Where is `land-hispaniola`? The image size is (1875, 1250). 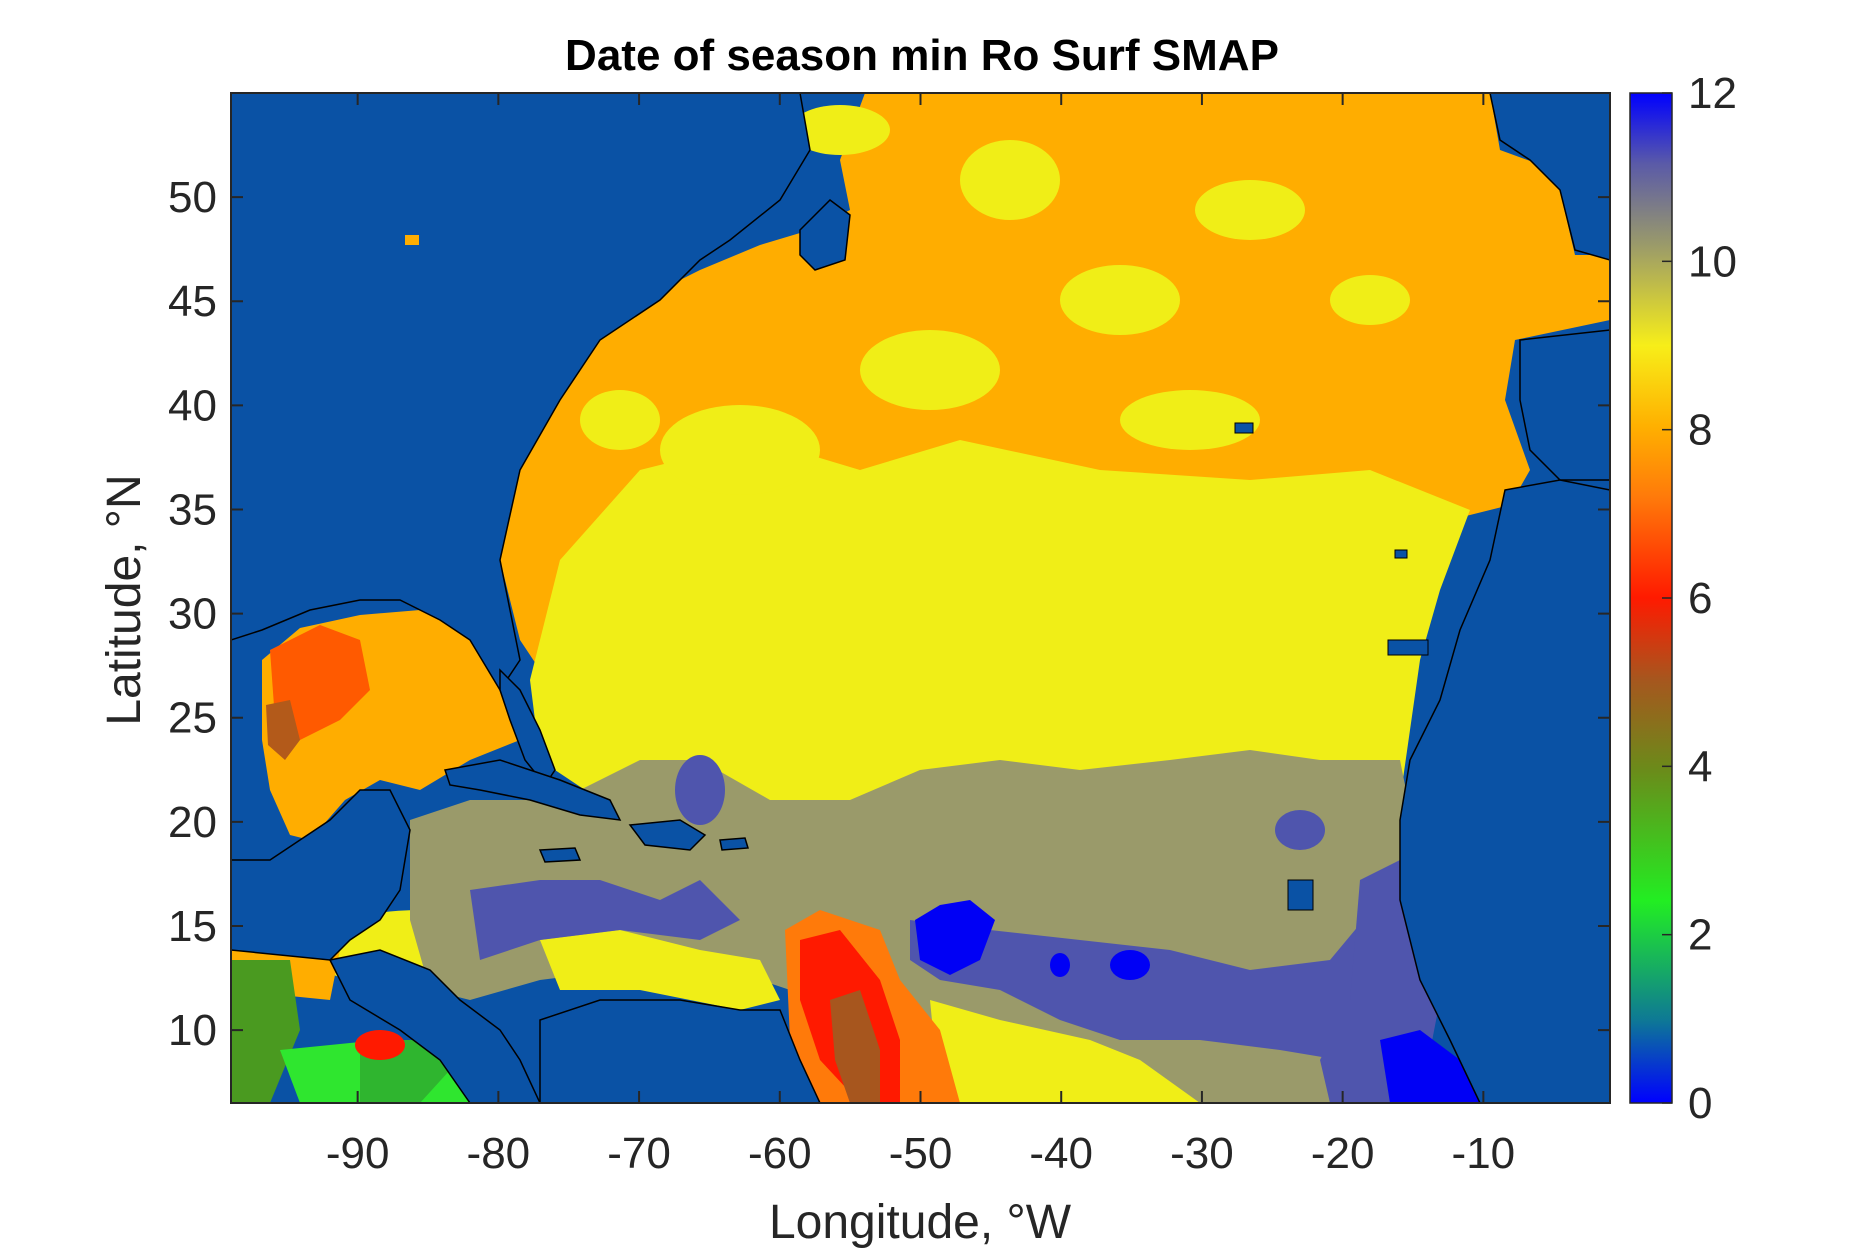
land-hispaniola is located at coordinates (667, 835).